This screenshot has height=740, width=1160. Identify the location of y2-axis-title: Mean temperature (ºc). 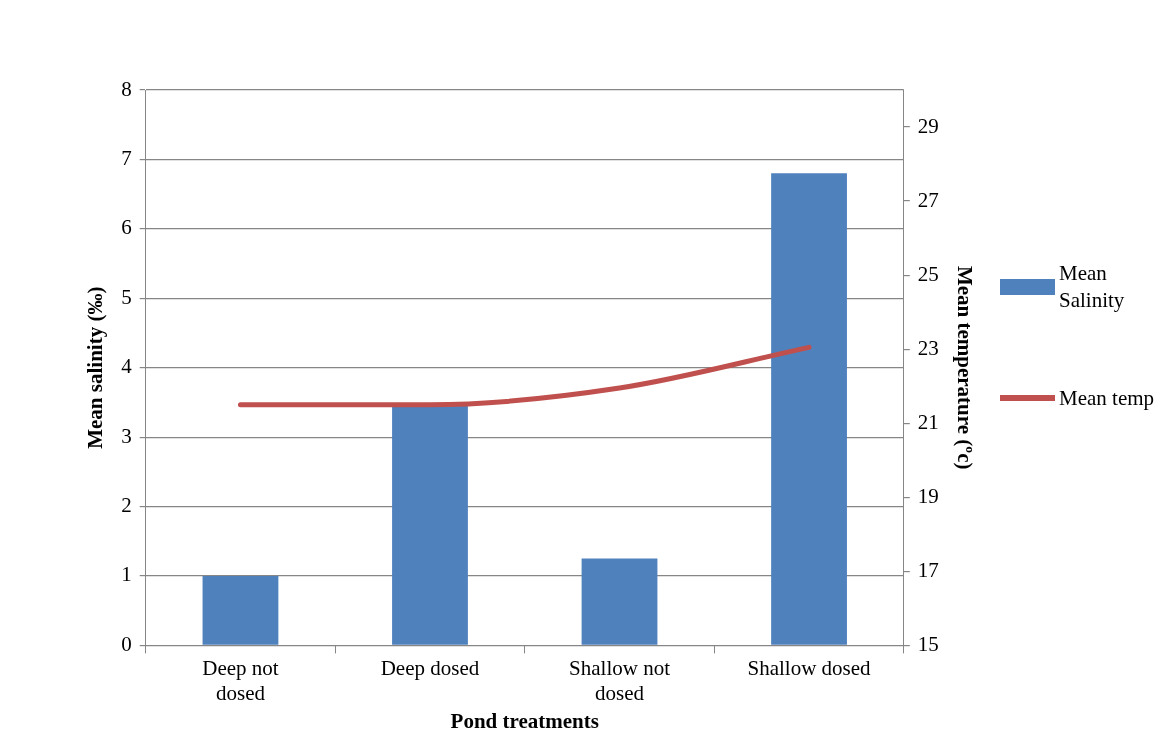
(964, 367).